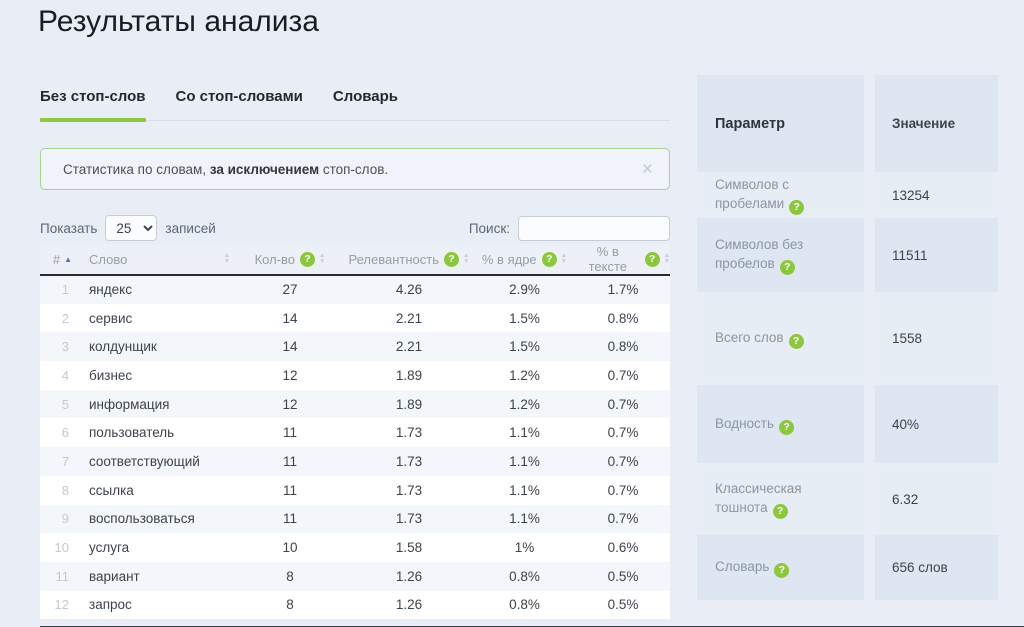  What do you see at coordinates (274, 259) in the screenshot?
I see `column-label: Кол-во` at bounding box center [274, 259].